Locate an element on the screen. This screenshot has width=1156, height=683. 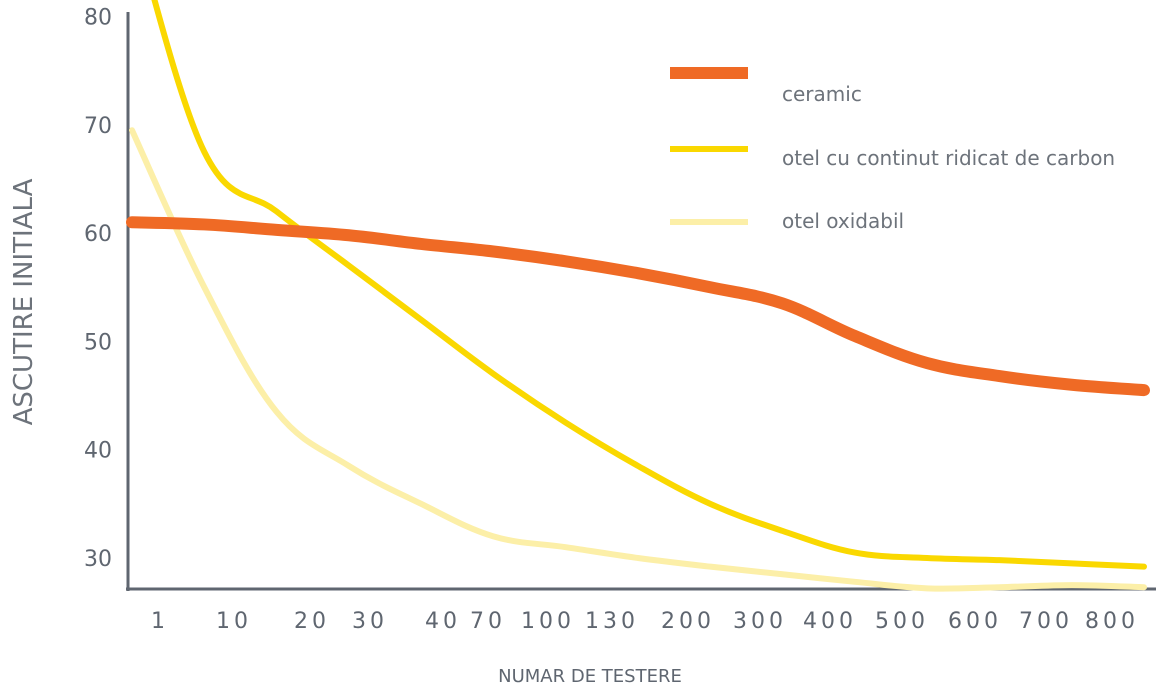
x-axis-label: NUMAR DE TESTERE is located at coordinates (590, 674).